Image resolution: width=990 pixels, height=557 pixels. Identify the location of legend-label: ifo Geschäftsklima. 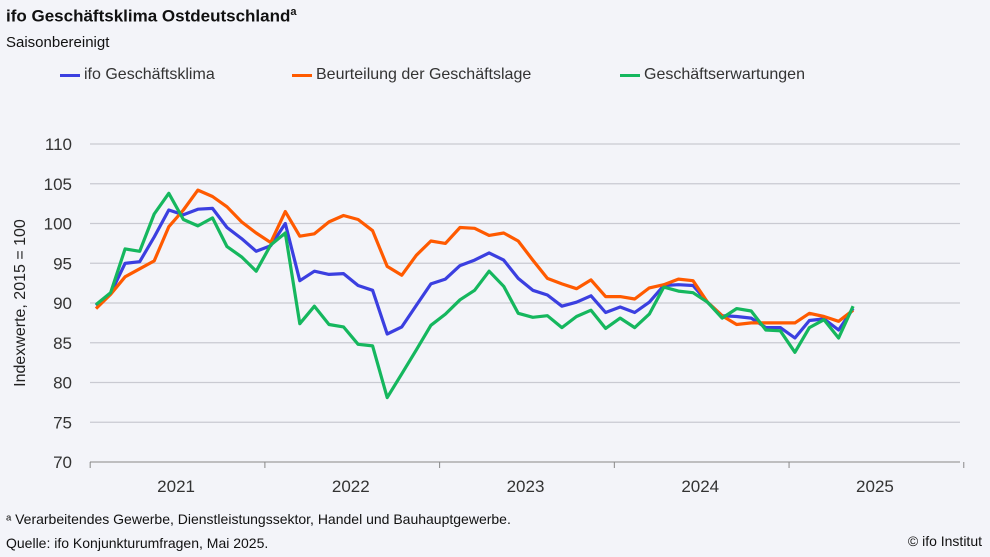
(149, 74).